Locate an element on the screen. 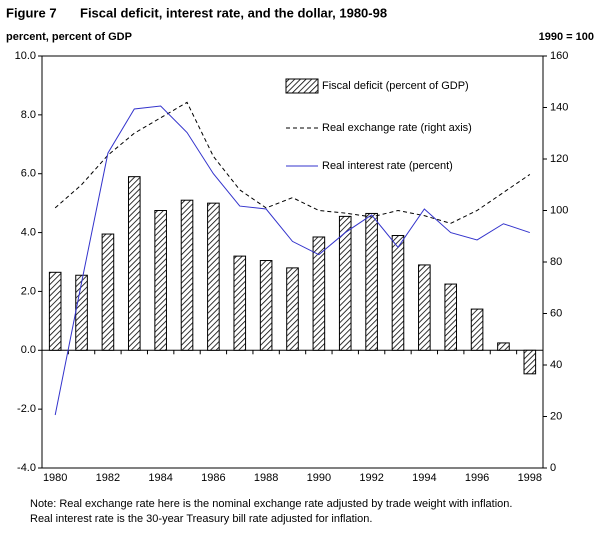  legend-label: Fiscal deficit (percent of GDP) is located at coordinates (395, 86).